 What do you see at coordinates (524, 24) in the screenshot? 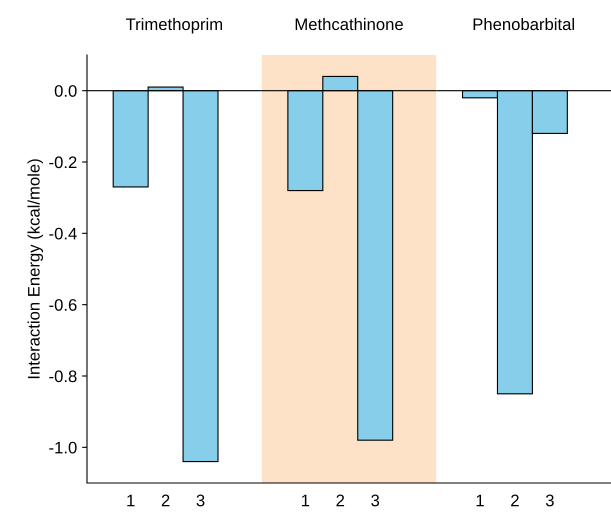
I see `chart-title: Phenobarbital` at bounding box center [524, 24].